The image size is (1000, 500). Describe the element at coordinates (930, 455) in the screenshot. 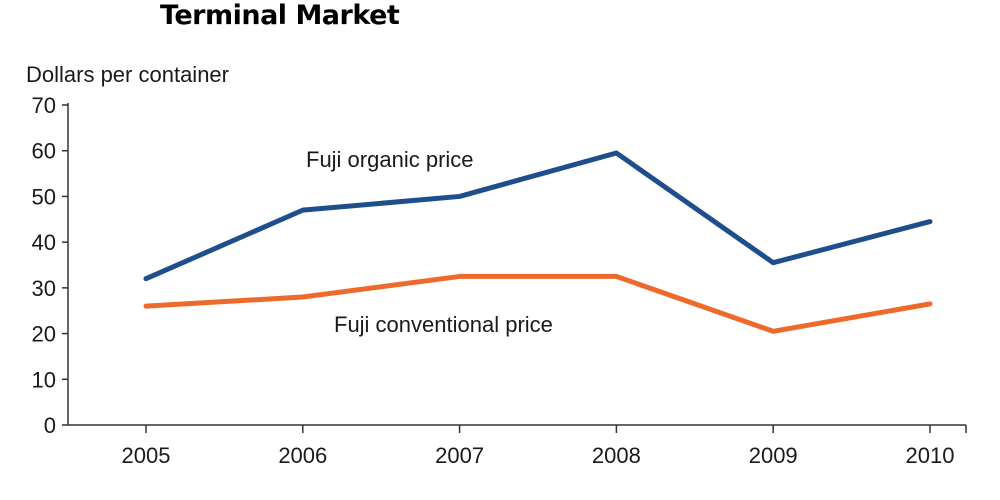

I see `x-tick-label-2010: 2010` at that location.